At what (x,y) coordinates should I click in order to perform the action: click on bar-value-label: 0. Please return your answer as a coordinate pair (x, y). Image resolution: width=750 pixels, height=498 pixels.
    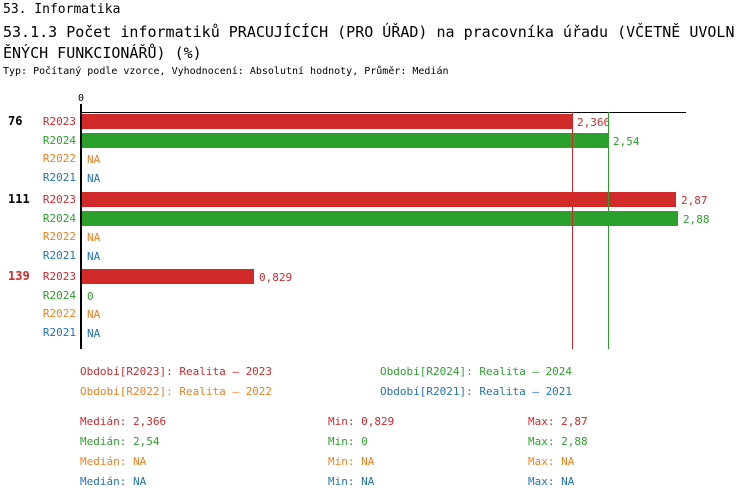
    Looking at the image, I should click on (90, 296).